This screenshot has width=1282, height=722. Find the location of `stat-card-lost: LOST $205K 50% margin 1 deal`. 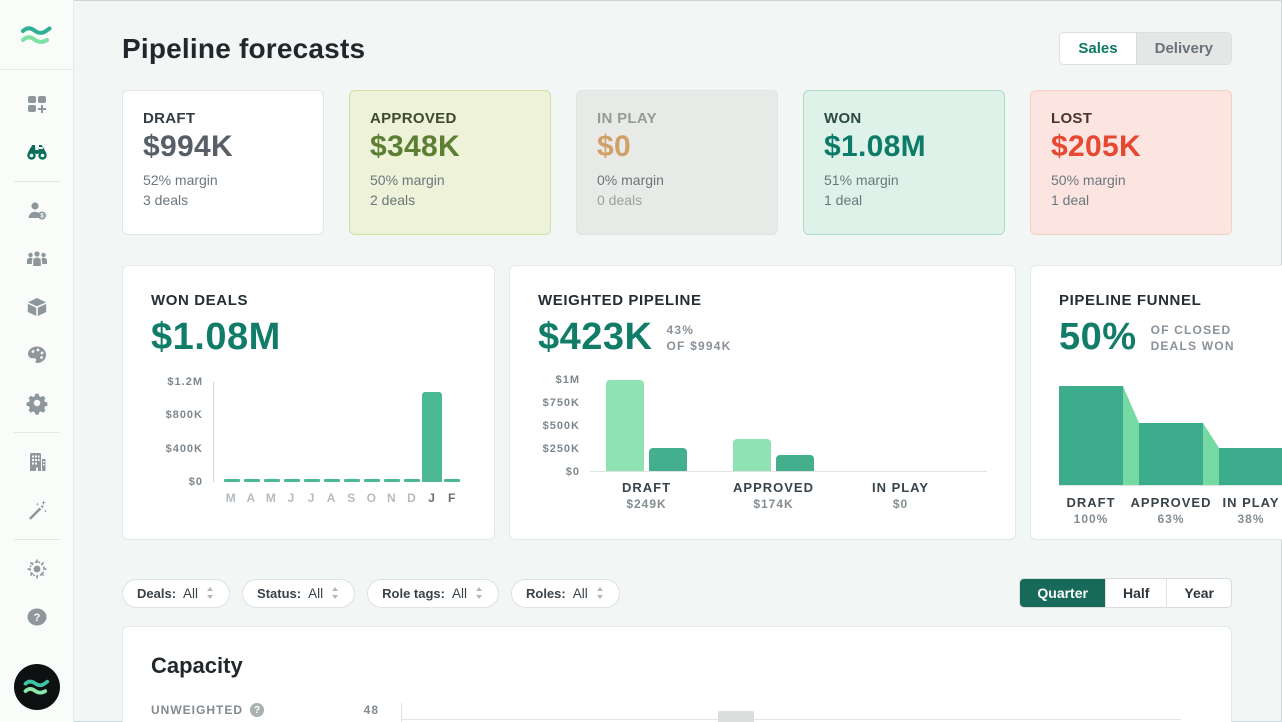

stat-card-lost: LOST $205K 50% margin 1 deal is located at coordinates (1131, 162).